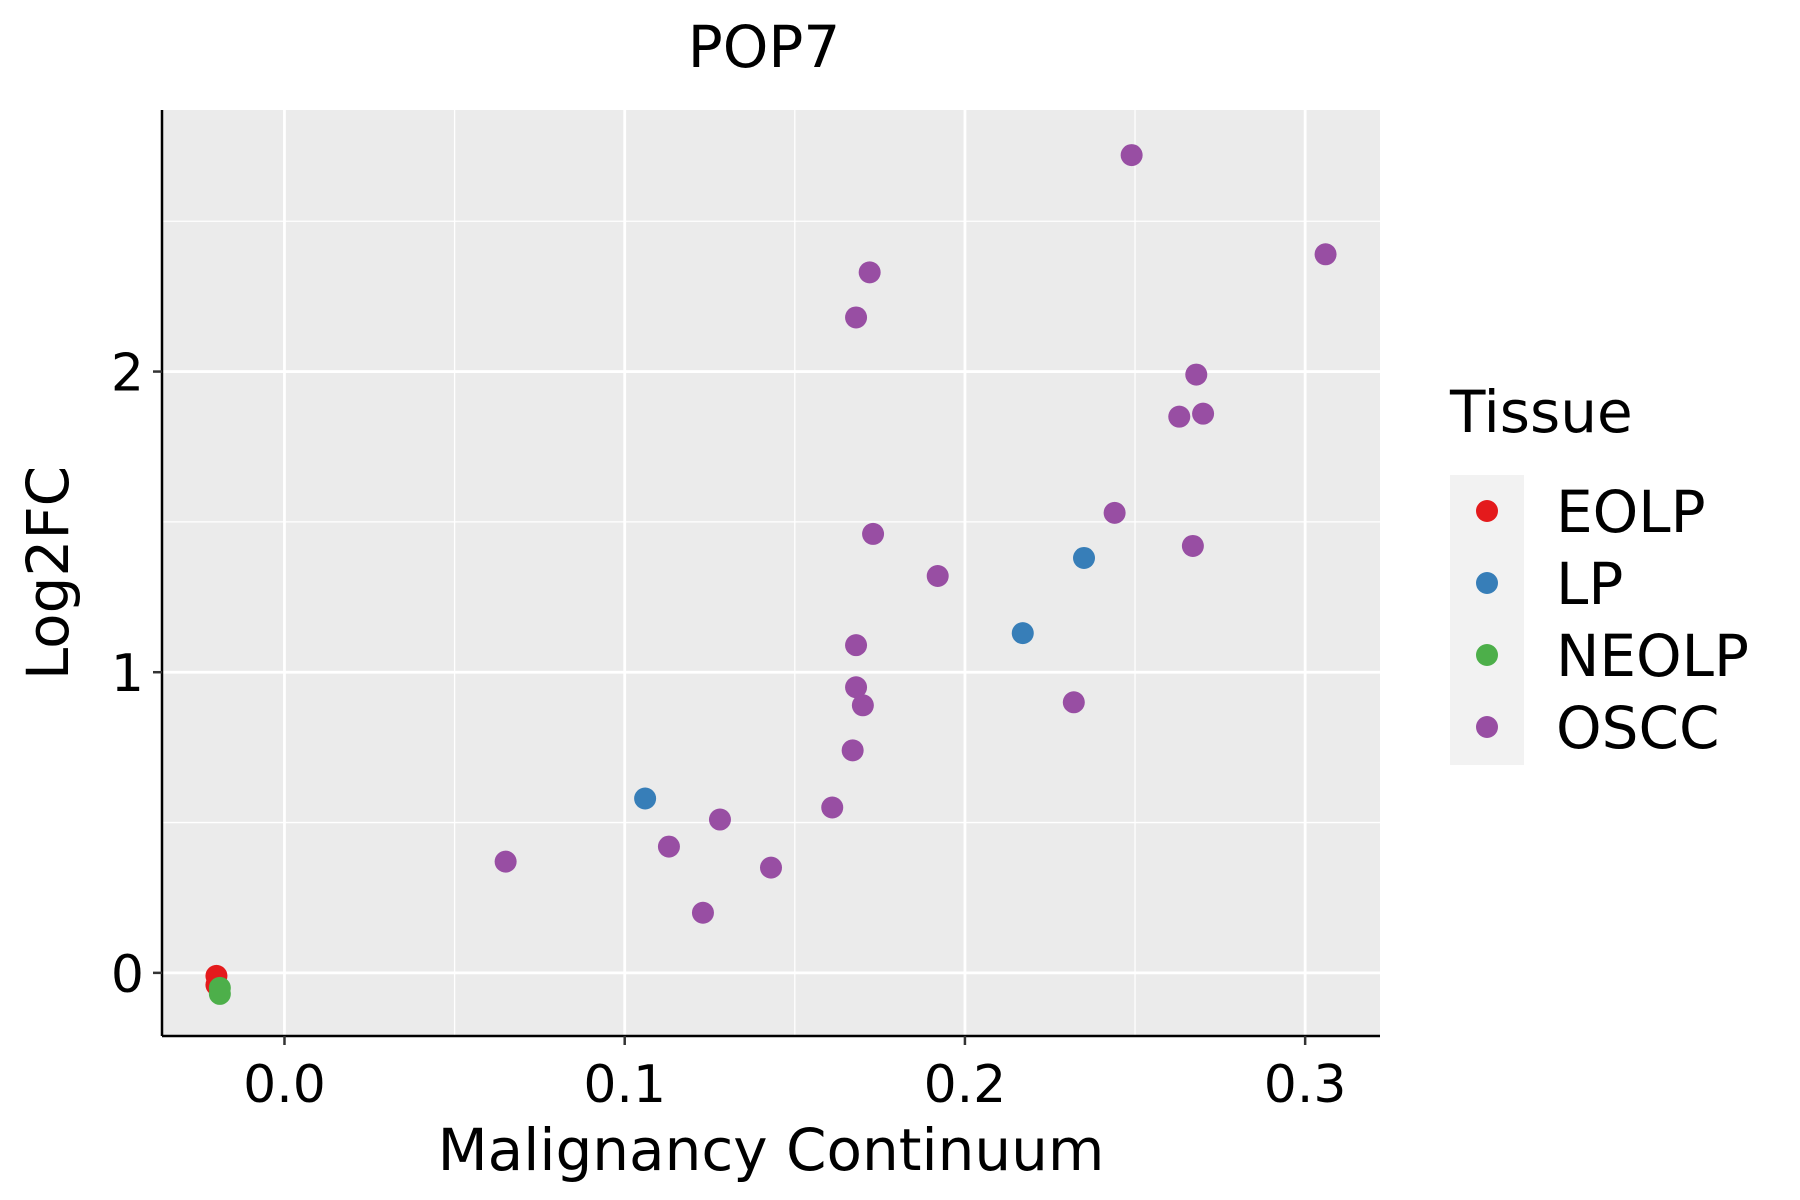 The width and height of the screenshot is (1800, 1200). Describe the element at coordinates (624, 1085) in the screenshot. I see `x-tick-label: 0.1` at that location.